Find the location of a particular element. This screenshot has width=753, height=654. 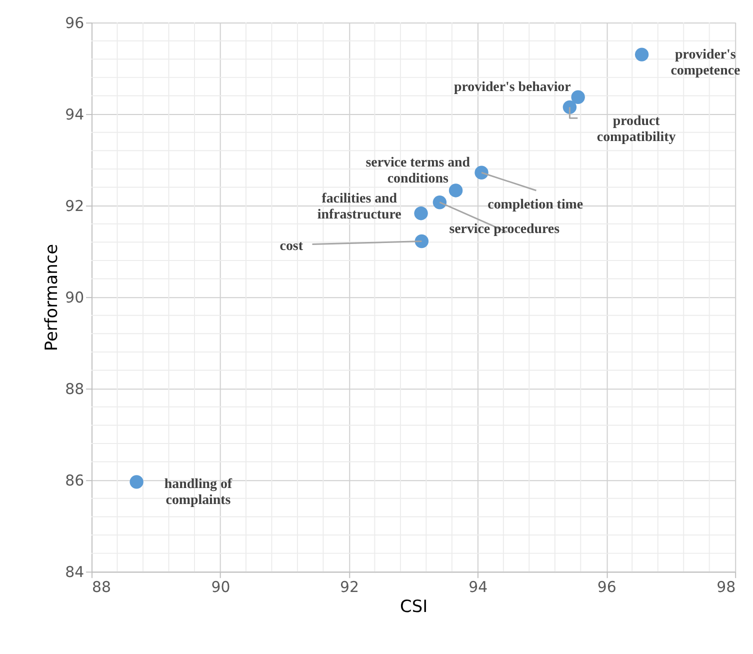

y-axis-title: Performance is located at coordinates (51, 298).